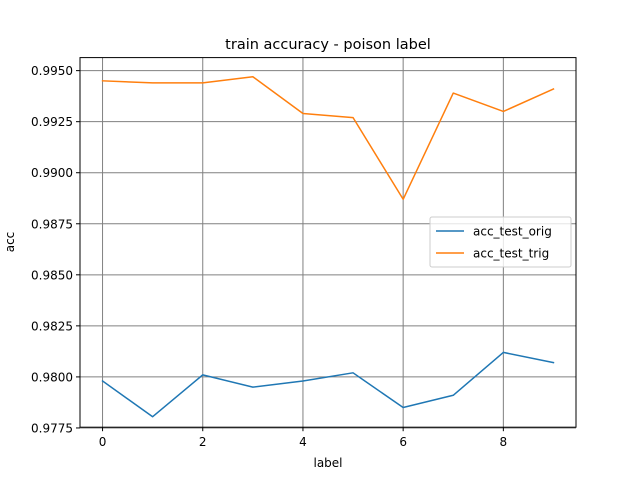  I want to click on x-tick-label: 2, so click(203, 442).